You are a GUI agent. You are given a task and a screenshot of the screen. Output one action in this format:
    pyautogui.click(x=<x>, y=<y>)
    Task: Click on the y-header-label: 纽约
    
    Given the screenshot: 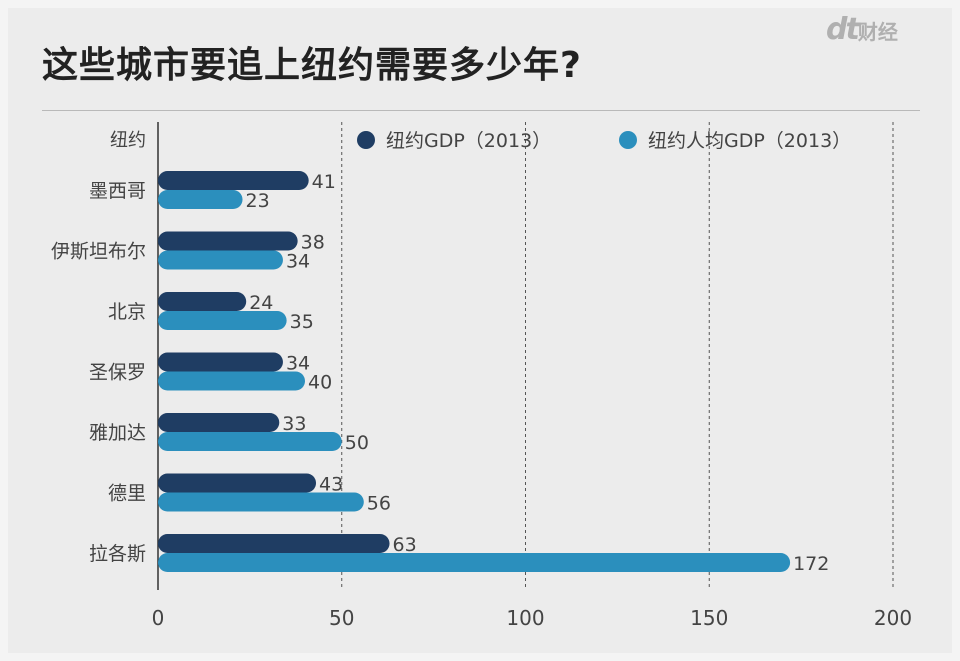 What is the action you would take?
    pyautogui.click(x=128, y=140)
    